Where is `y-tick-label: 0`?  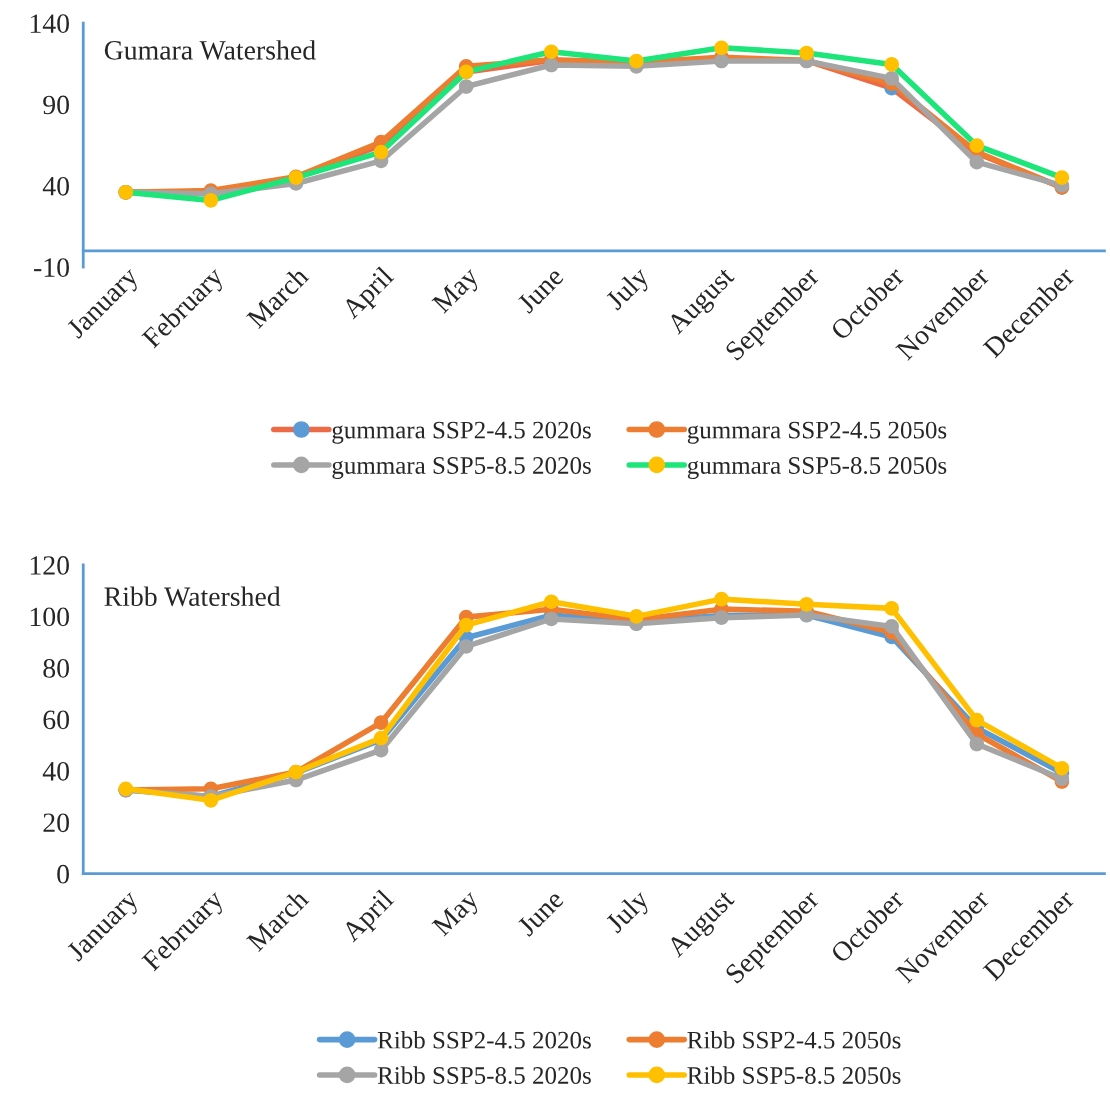 y-tick-label: 0 is located at coordinates (63, 874).